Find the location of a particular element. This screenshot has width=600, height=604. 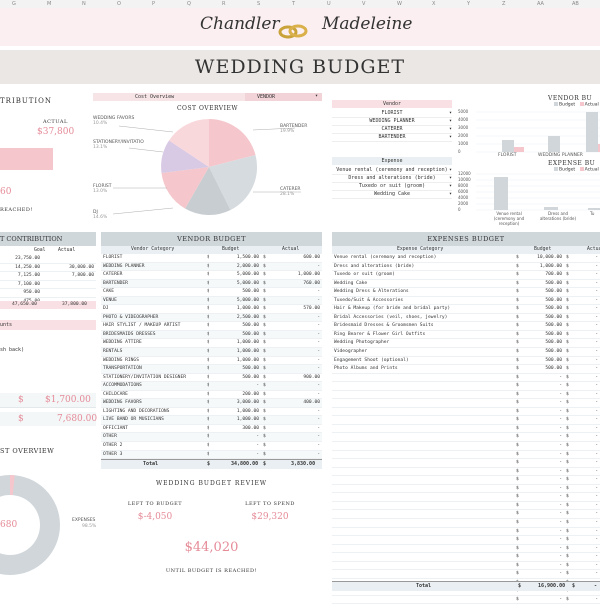

actual-cell: 900.00 is located at coordinates (294, 378).